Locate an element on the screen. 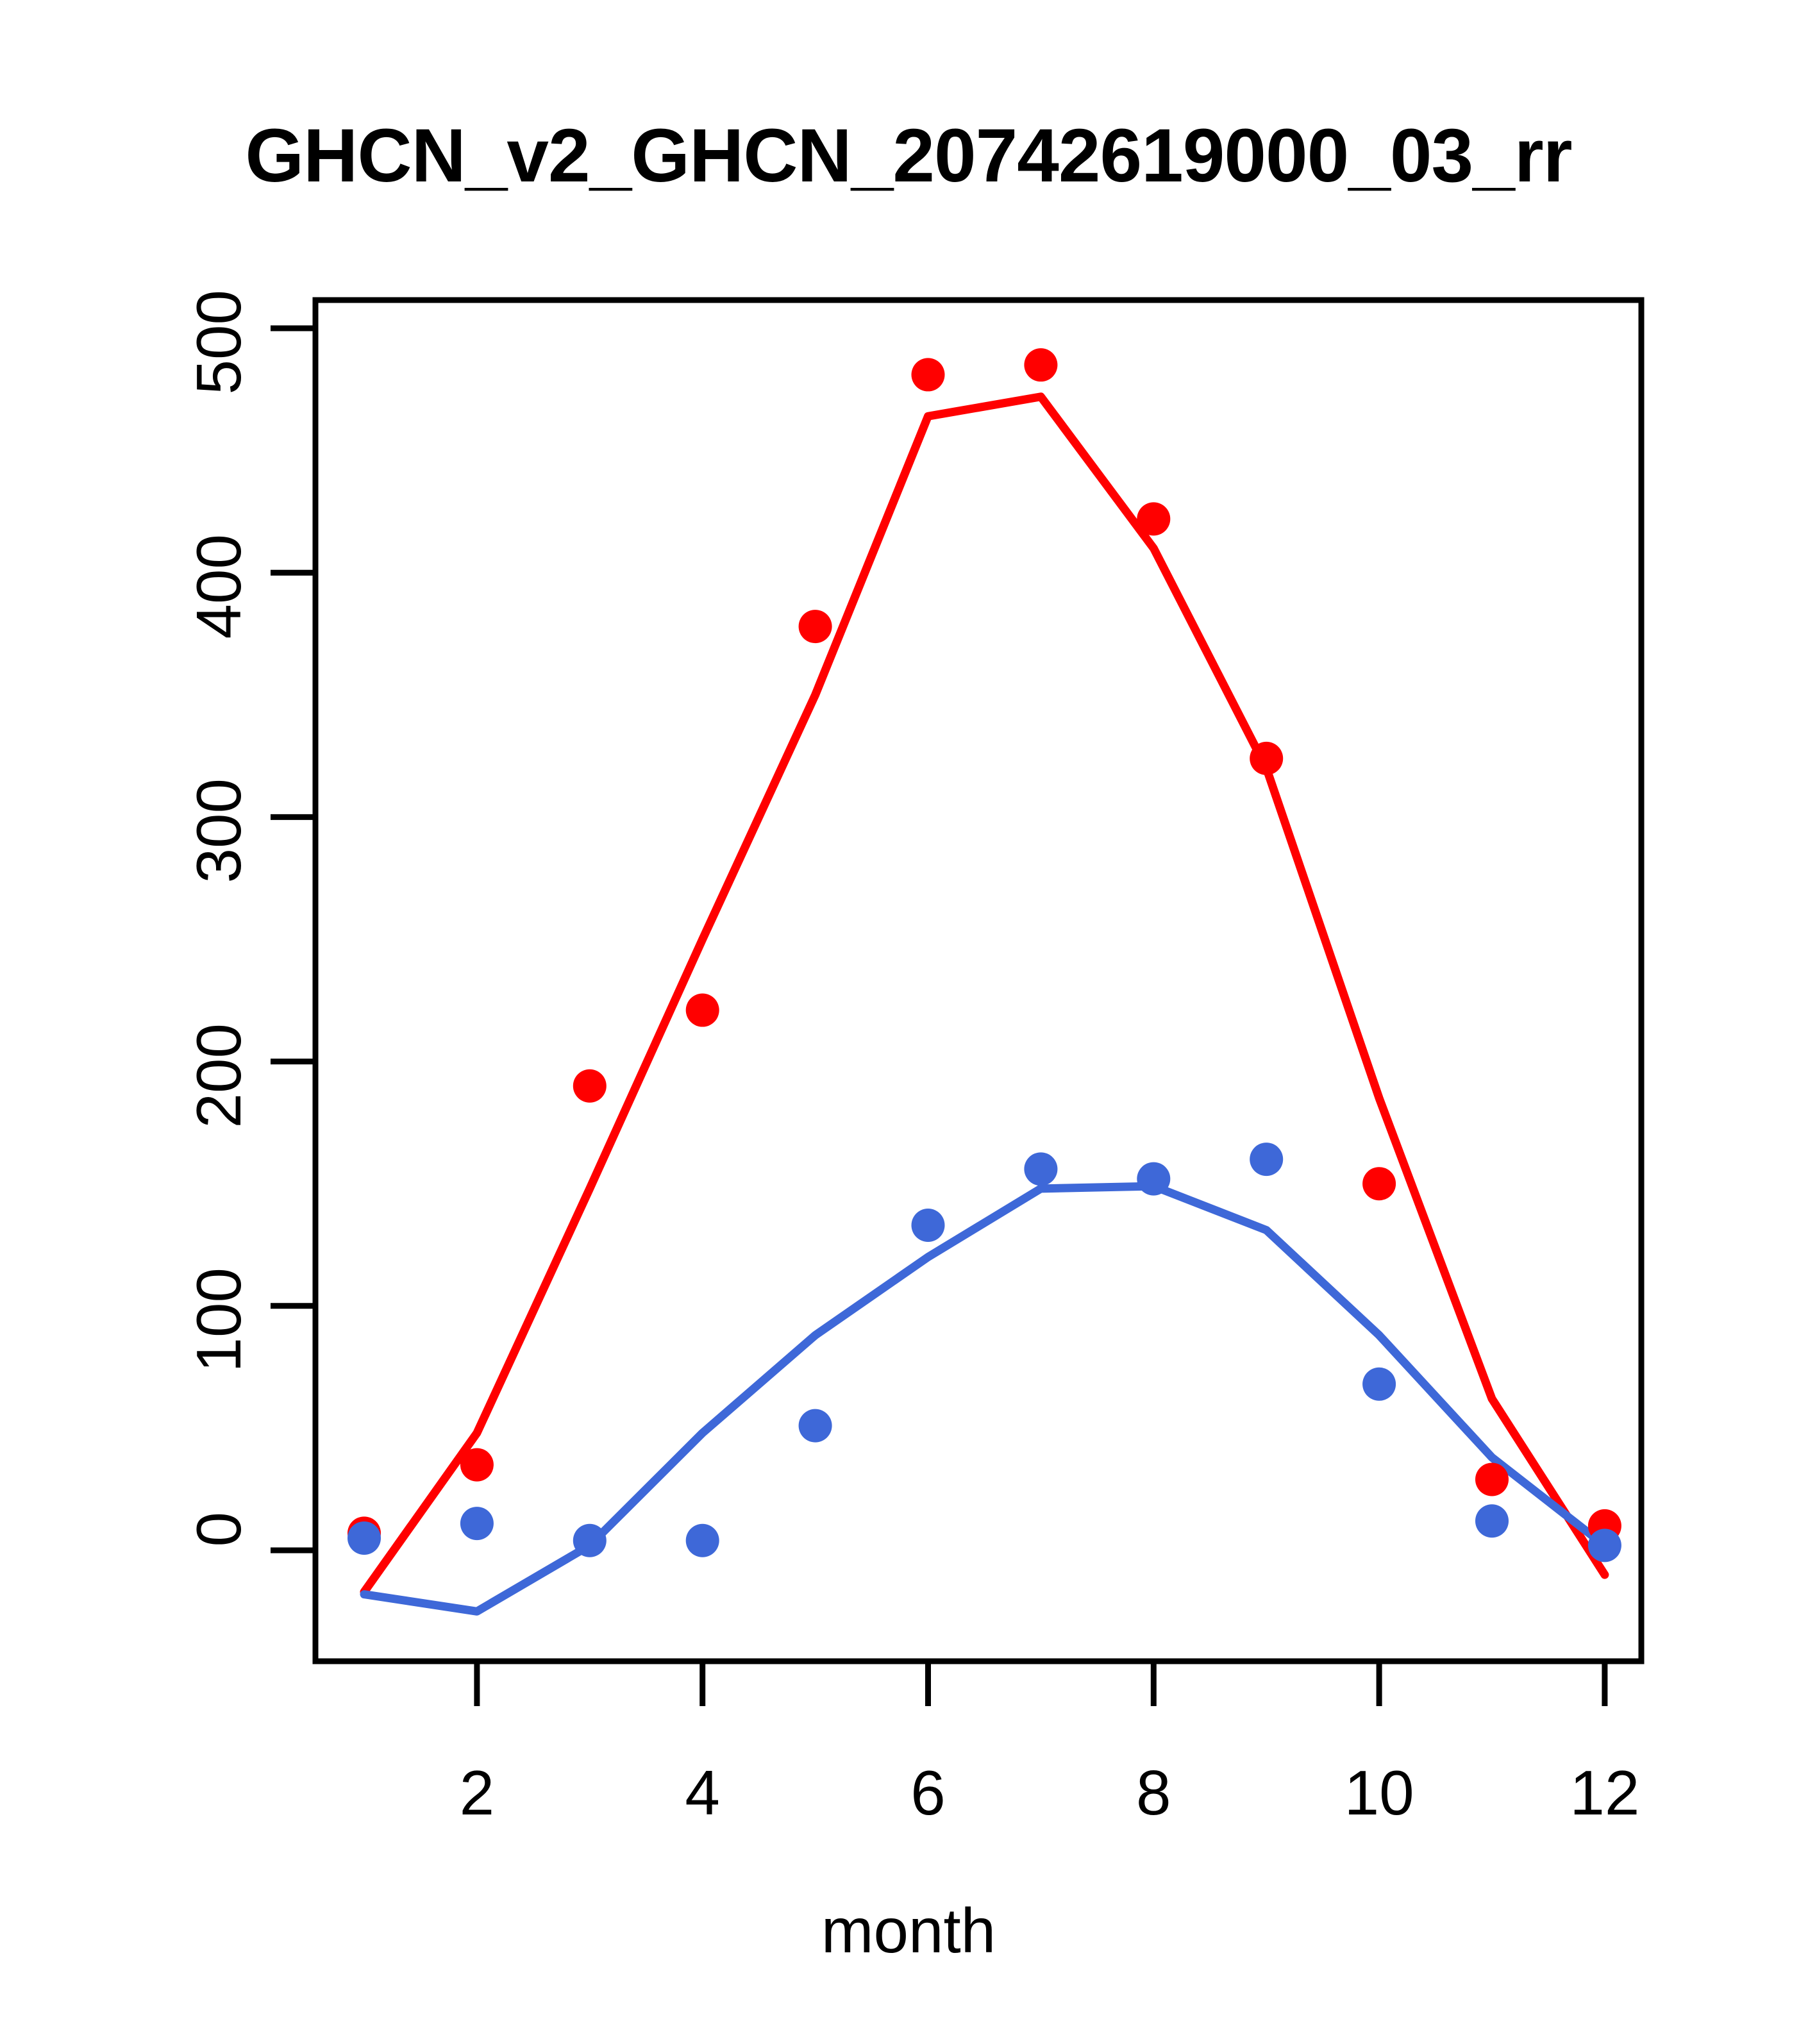 The width and height of the screenshot is (1817, 2044). x-tick-label: 8 is located at coordinates (1153, 1792).